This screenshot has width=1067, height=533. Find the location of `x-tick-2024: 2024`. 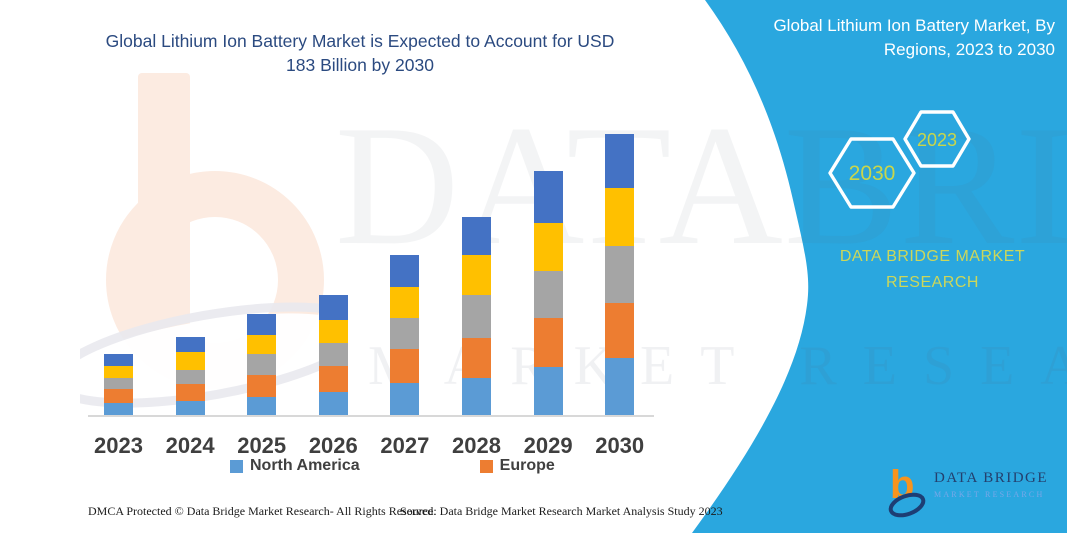

x-tick-2024: 2024 is located at coordinates (190, 445).